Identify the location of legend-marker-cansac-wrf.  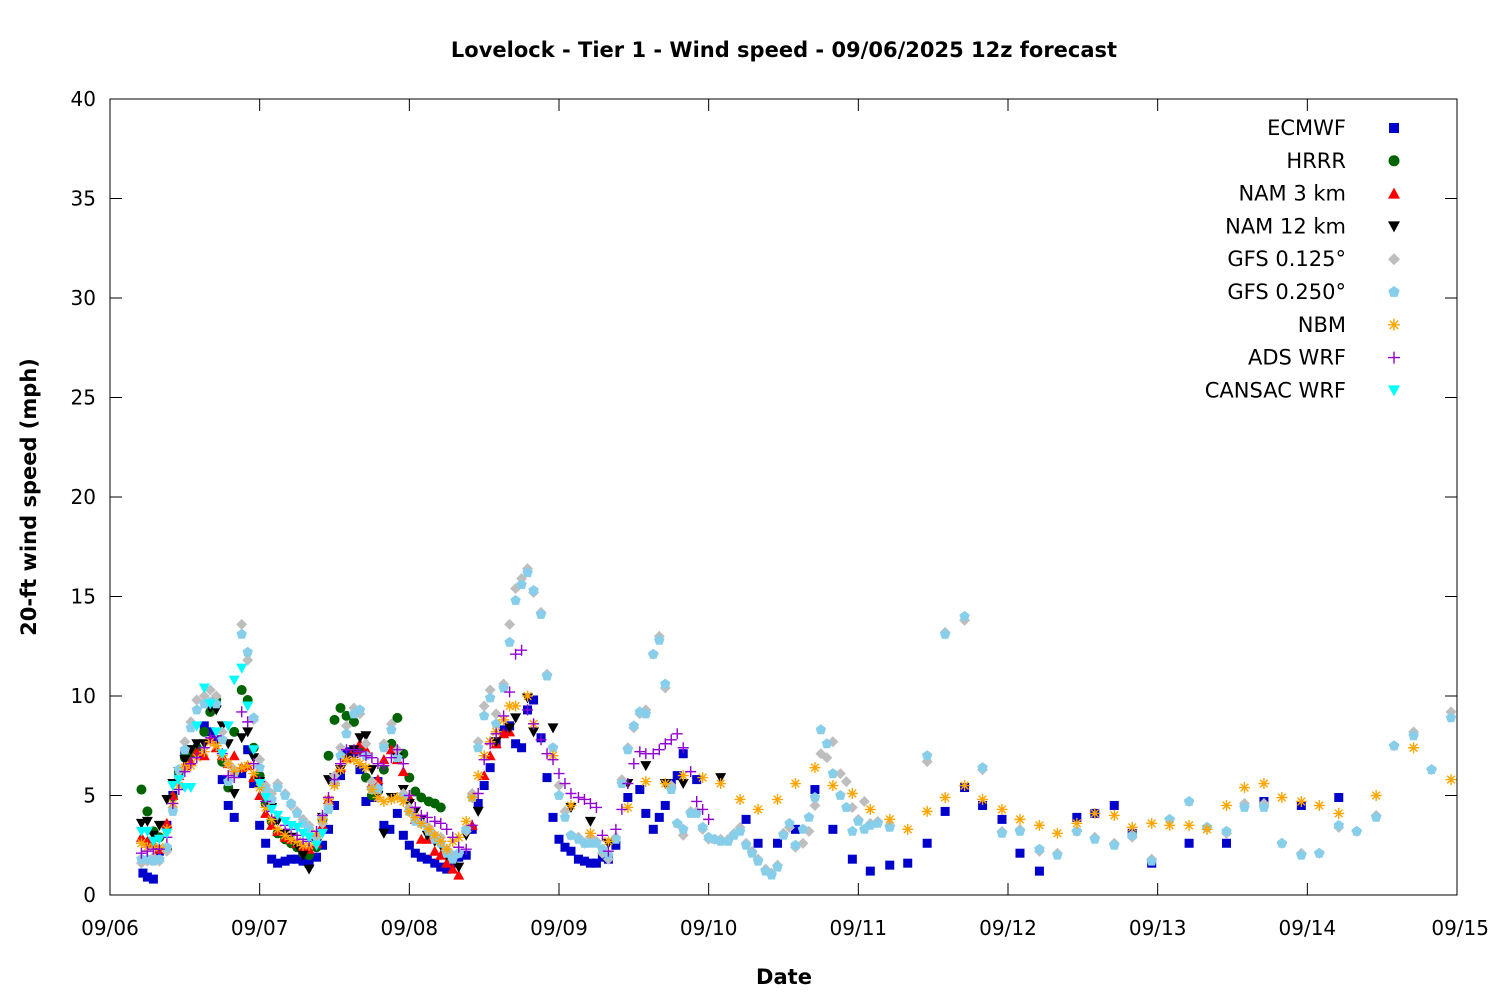
(1394, 391).